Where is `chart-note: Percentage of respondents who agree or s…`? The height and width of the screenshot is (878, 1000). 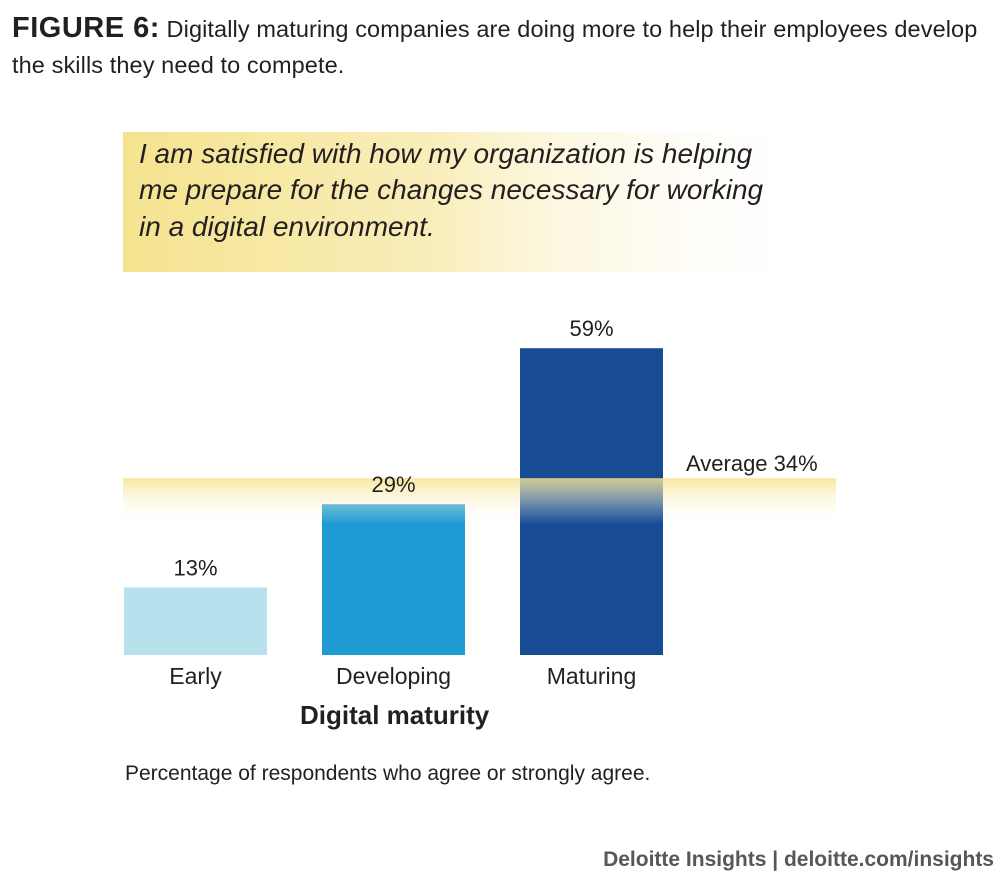 chart-note: Percentage of respondents who agree or s… is located at coordinates (387, 773).